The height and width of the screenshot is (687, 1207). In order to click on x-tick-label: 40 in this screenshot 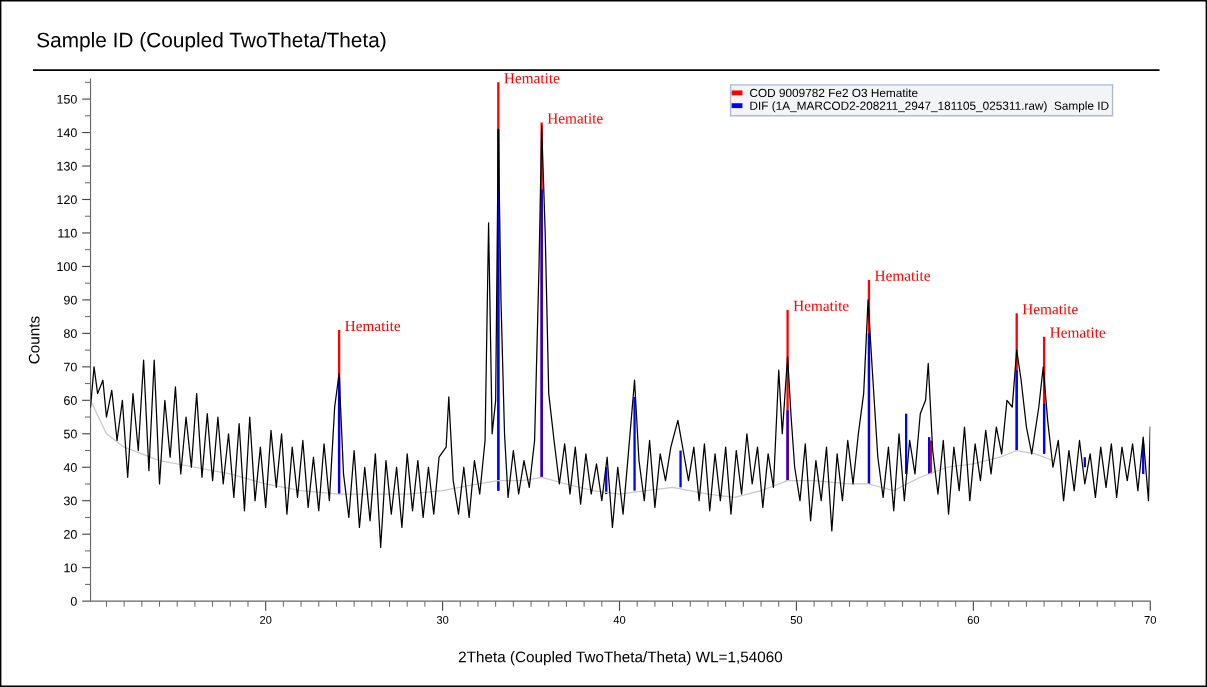, I will do `click(619, 620)`.